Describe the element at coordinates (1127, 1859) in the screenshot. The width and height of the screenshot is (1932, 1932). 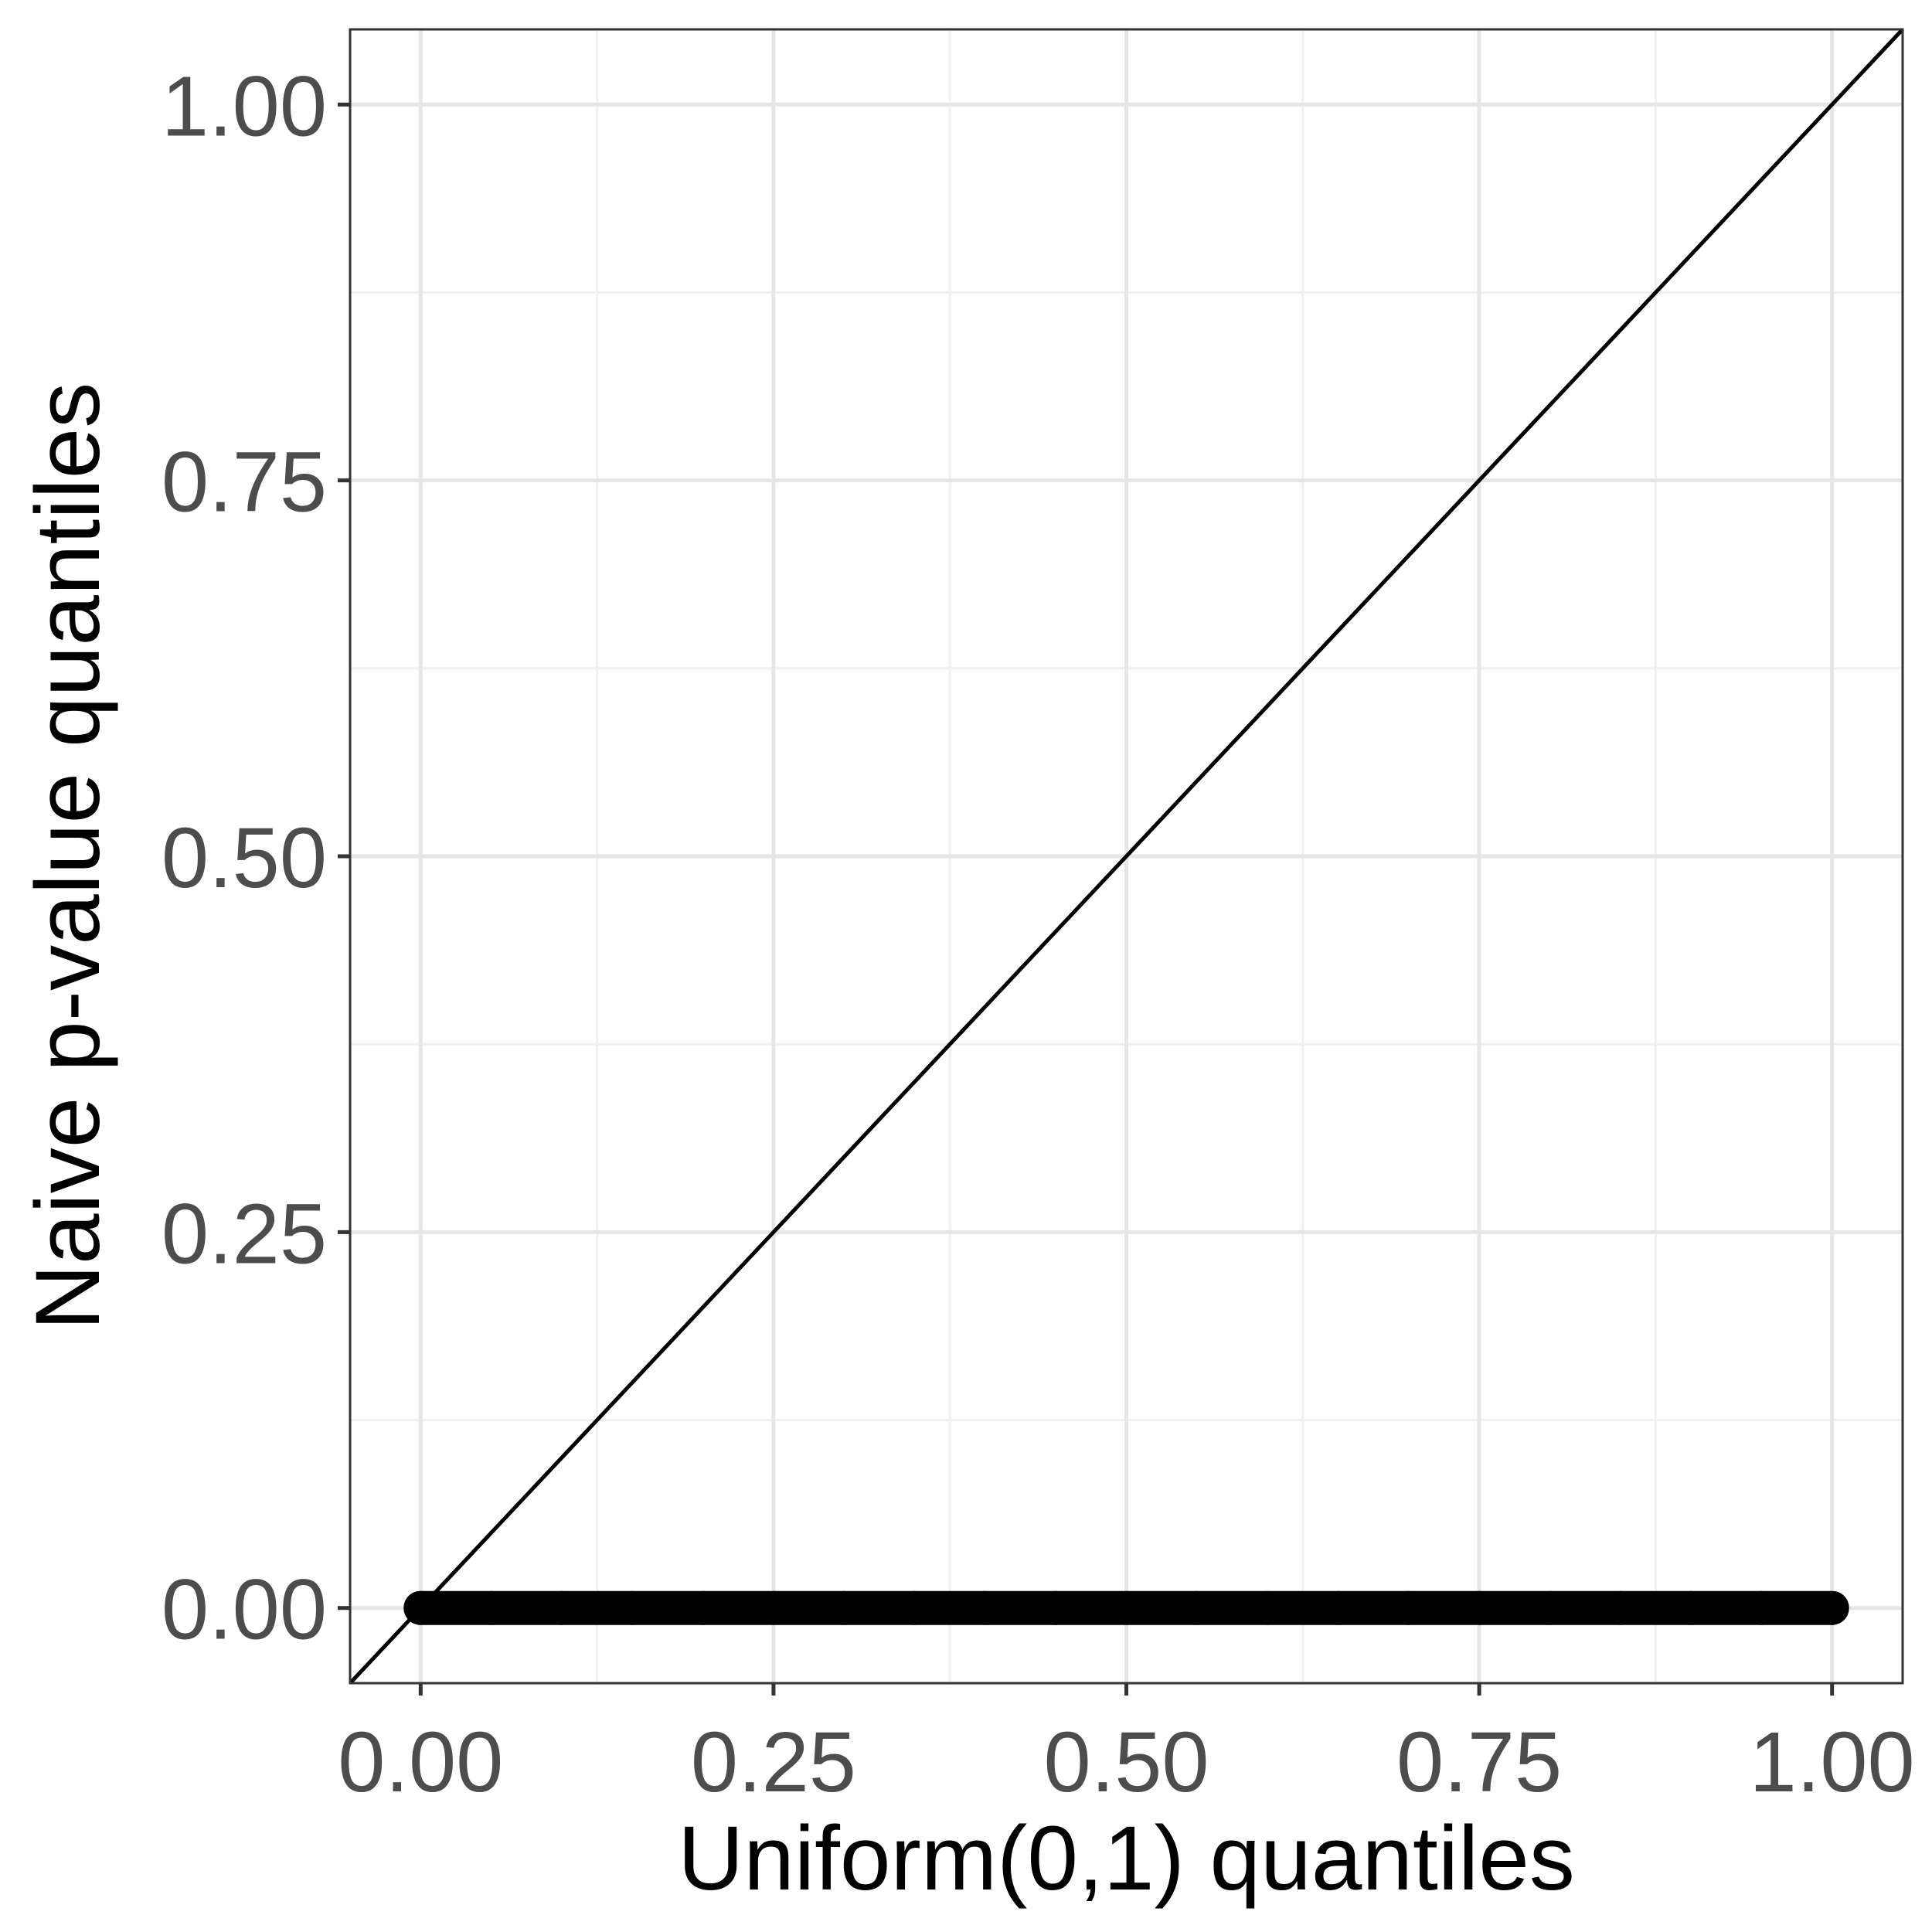
I see `x-axis-title: Uniform(0,1) quantiles` at that location.